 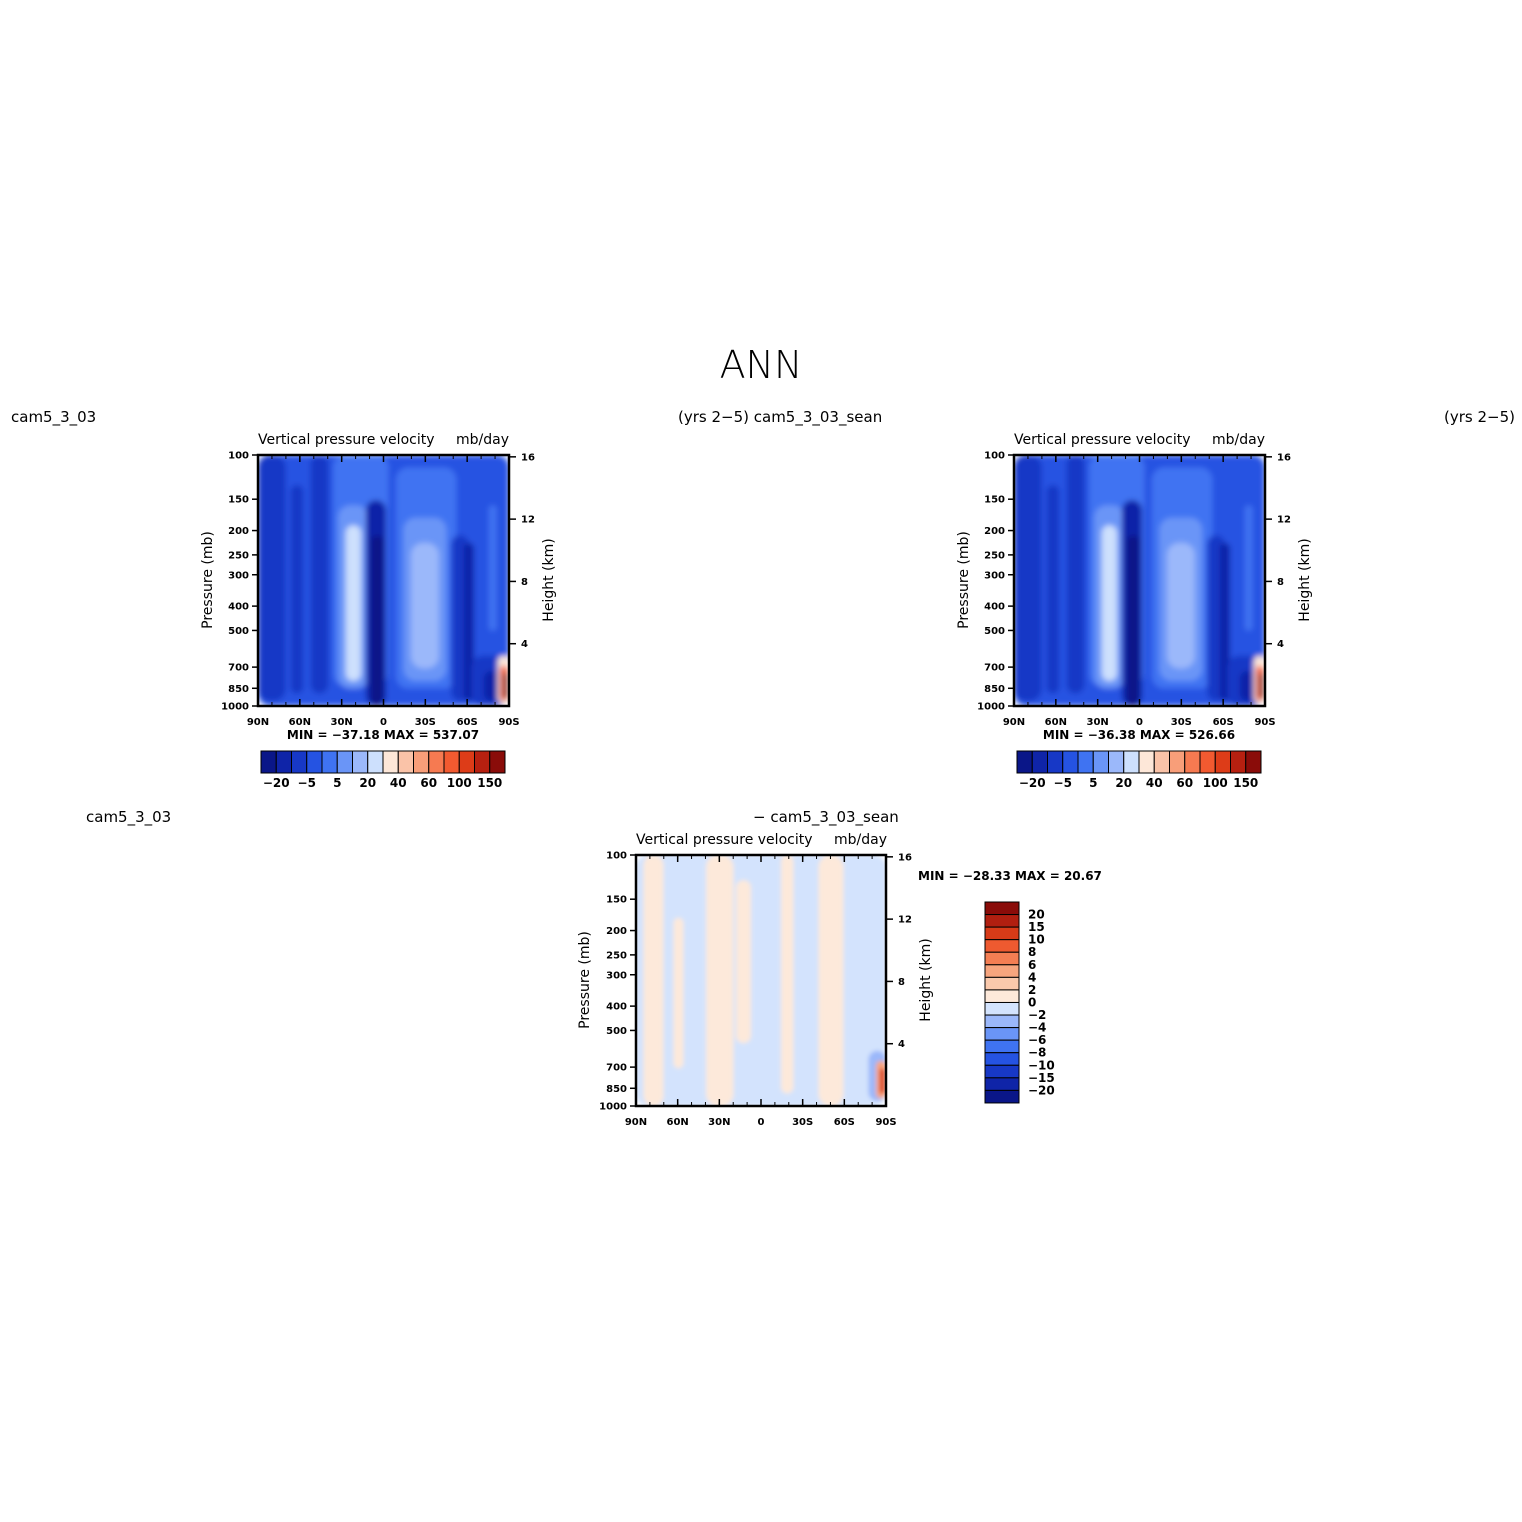 I want to click on y-tick-label: 300, so click(x=994, y=575).